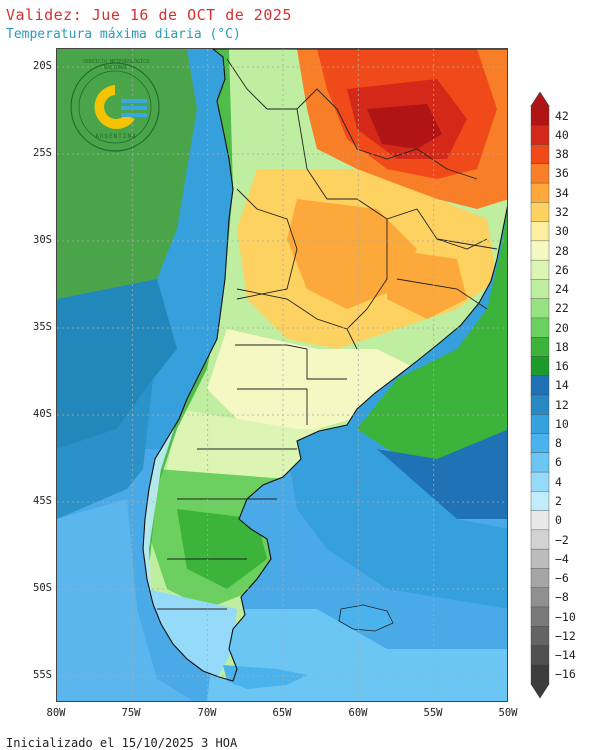 This screenshot has height=750, width=600. I want to click on lat-label: 55S, so click(42, 675).